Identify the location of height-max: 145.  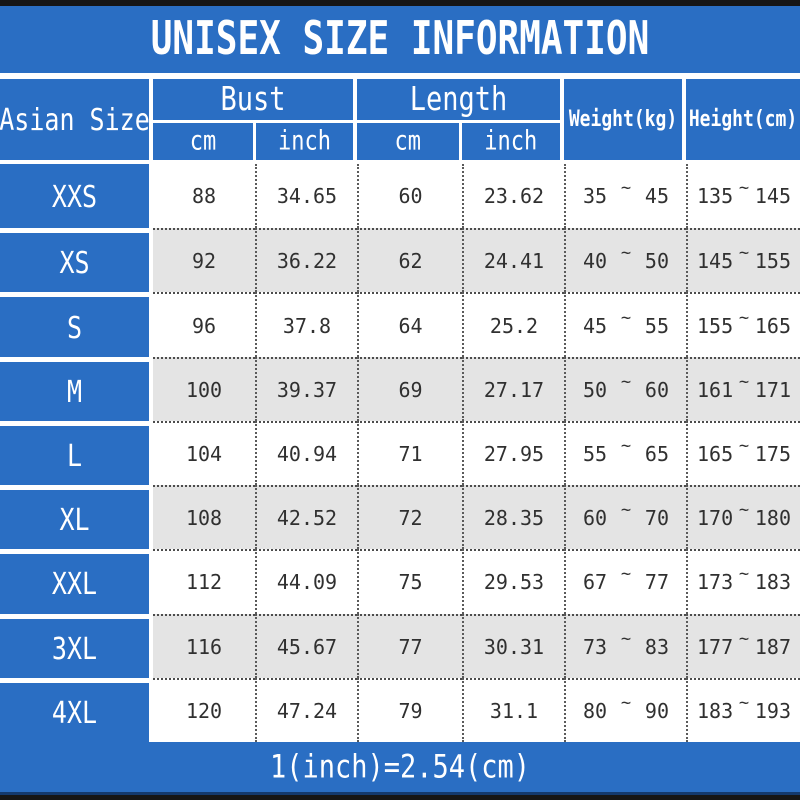
(772, 196).